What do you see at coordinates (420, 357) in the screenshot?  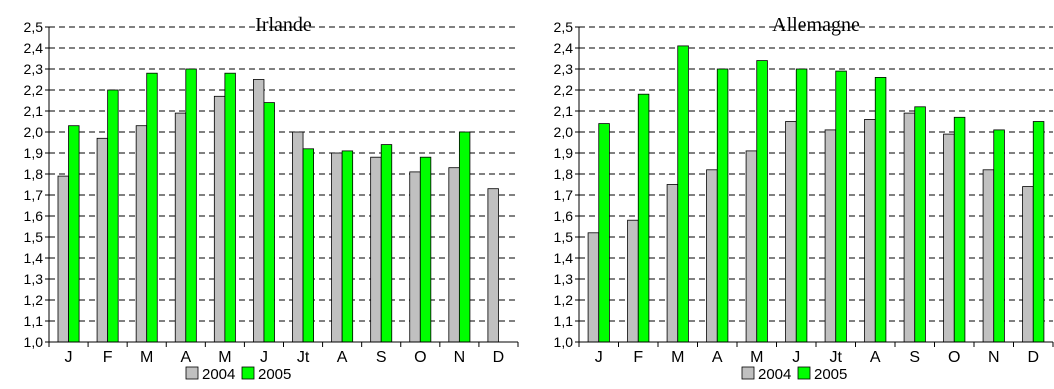 I see `x-tick-label: O` at bounding box center [420, 357].